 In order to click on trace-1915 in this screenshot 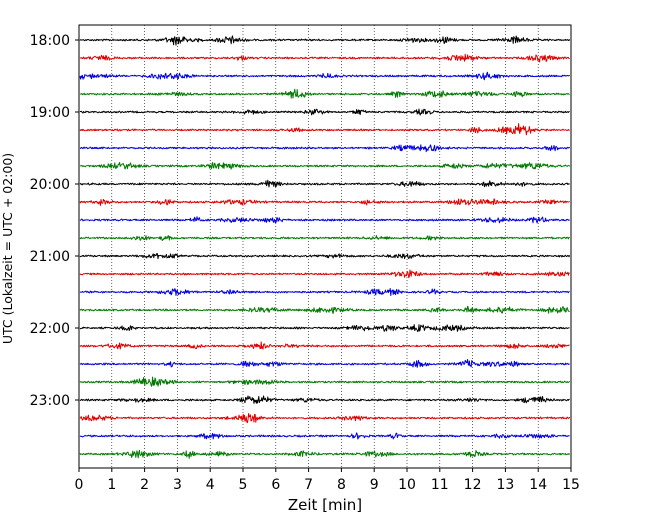, I will do `click(324, 129)`.